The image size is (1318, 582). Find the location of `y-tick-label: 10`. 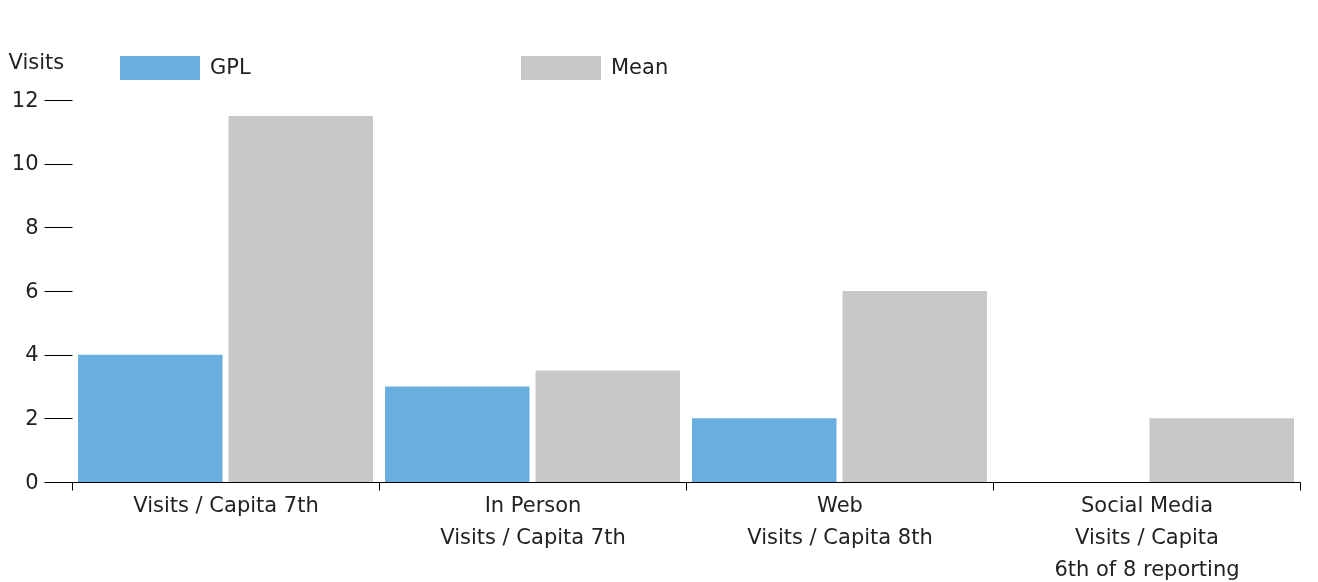

y-tick-label: 10 is located at coordinates (25, 163).